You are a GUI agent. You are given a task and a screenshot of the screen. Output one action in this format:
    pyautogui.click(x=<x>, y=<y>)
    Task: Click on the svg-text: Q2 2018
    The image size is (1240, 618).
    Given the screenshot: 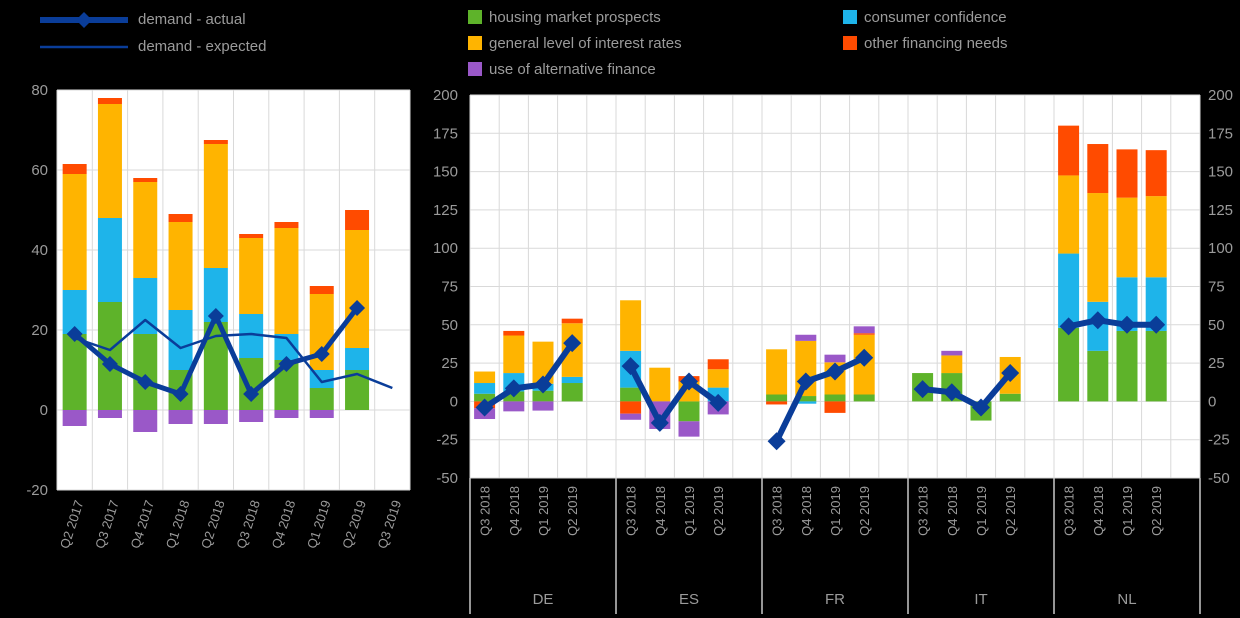 What is the action you would take?
    pyautogui.click(x=213, y=524)
    